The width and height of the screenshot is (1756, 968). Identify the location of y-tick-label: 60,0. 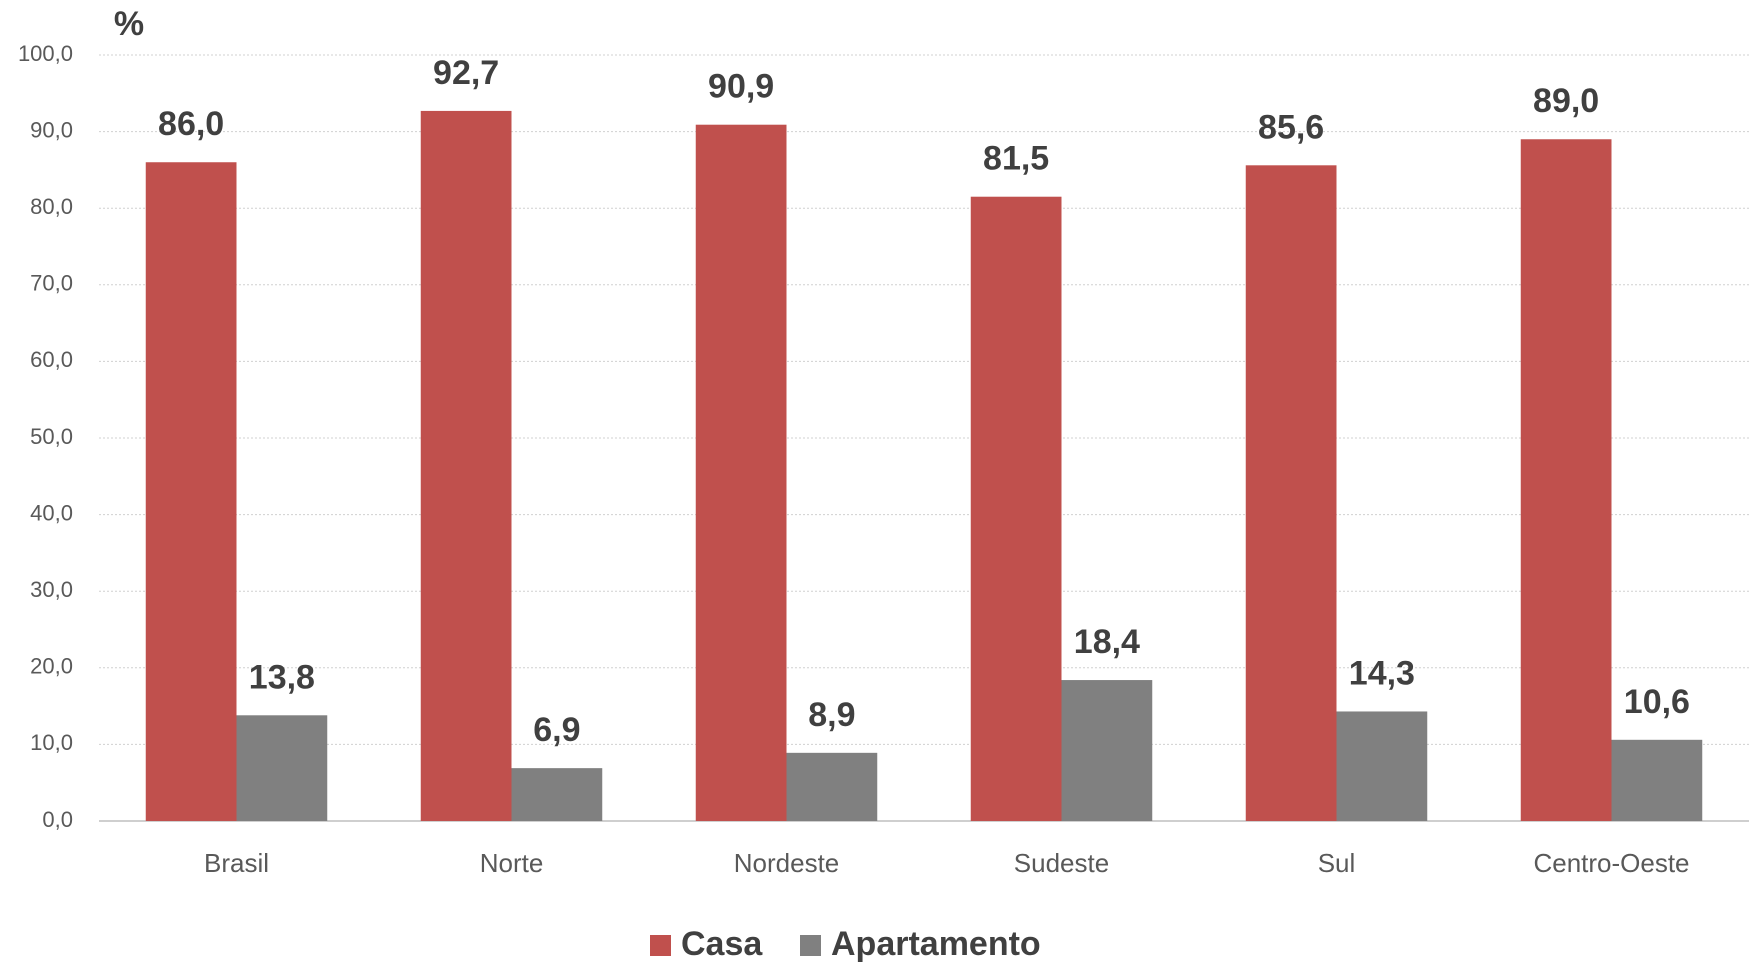
(51, 359).